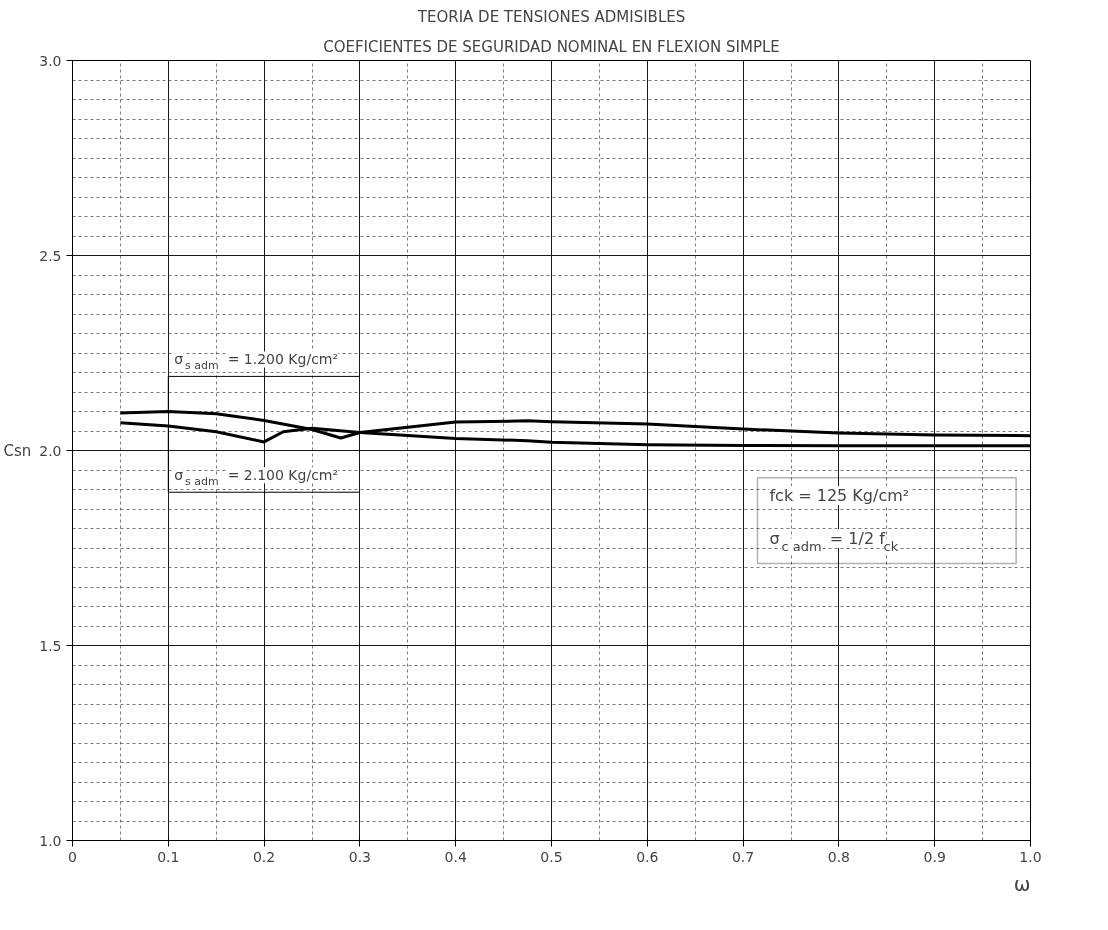  I want to click on x-tick-label: 1.0, so click(1030, 856).